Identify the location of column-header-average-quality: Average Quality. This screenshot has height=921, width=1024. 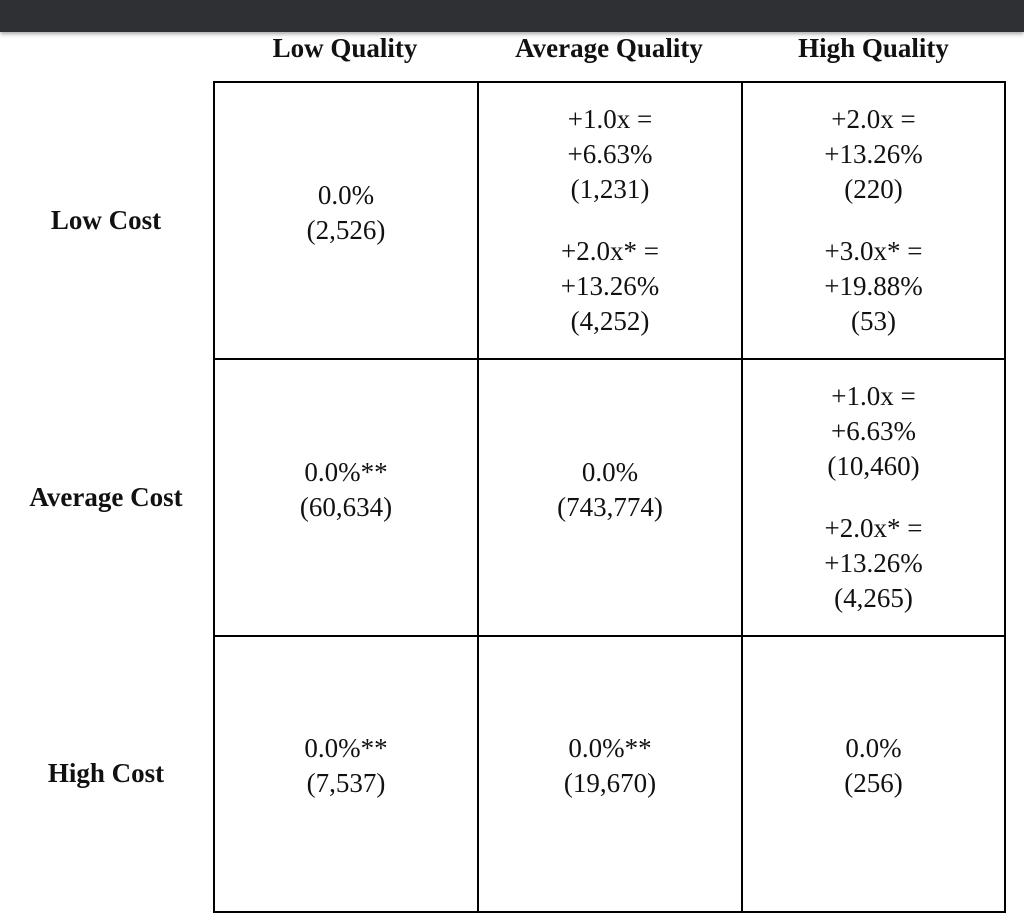
(609, 48).